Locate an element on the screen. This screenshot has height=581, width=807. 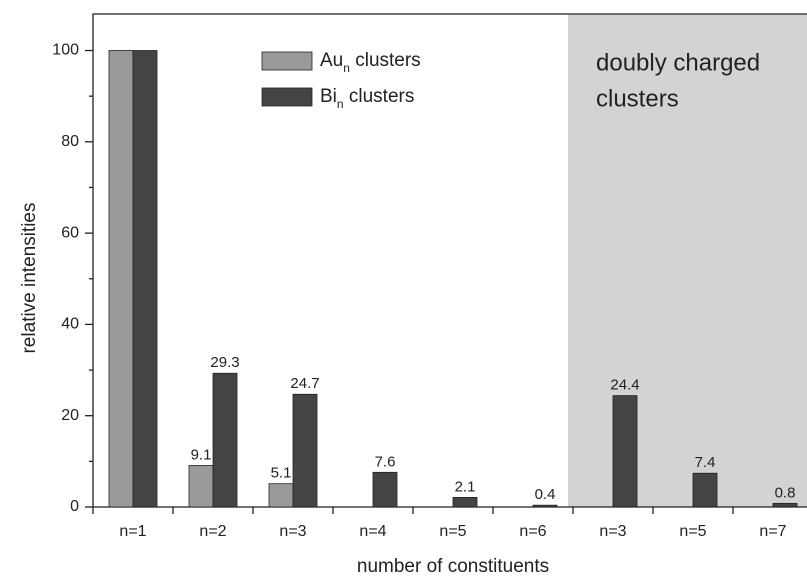
legend-label: Aun clusters is located at coordinates (370, 62).